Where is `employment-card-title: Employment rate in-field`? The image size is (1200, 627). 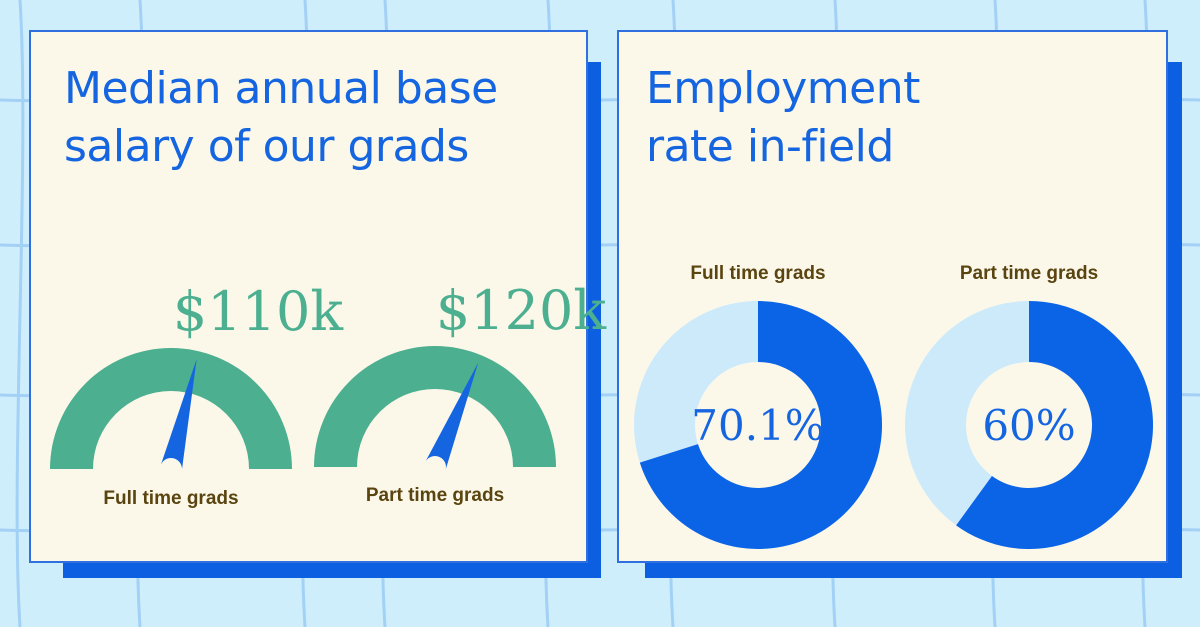
employment-card-title: Employment rate in-field is located at coordinates (783, 117).